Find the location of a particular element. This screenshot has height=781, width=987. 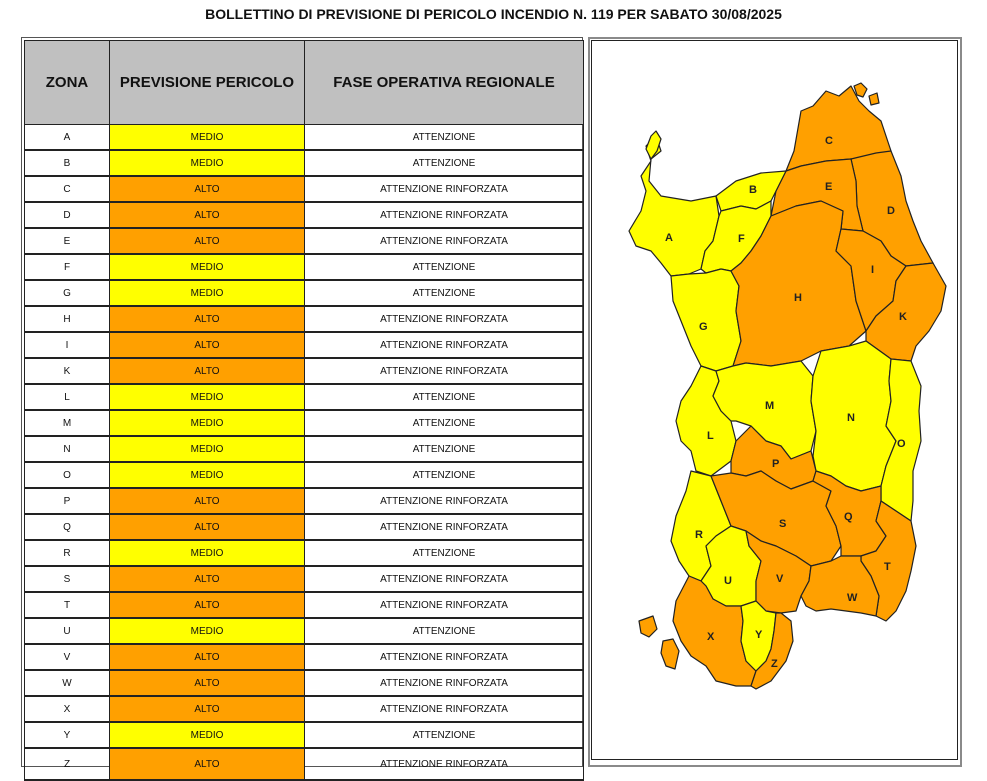

map-zone-label: F is located at coordinates (741, 239).